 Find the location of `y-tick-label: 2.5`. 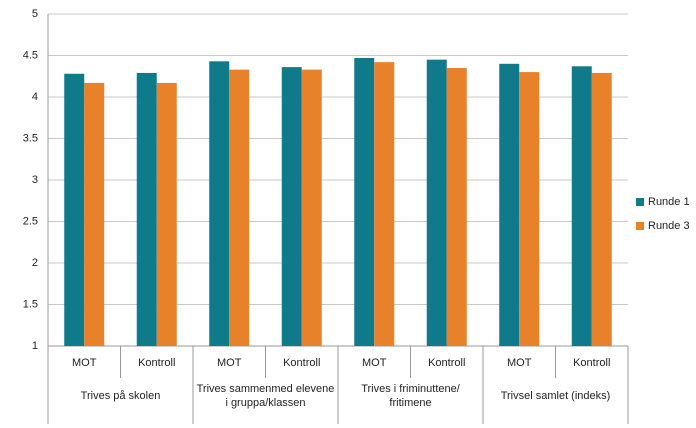

y-tick-label: 2.5 is located at coordinates (30, 221).